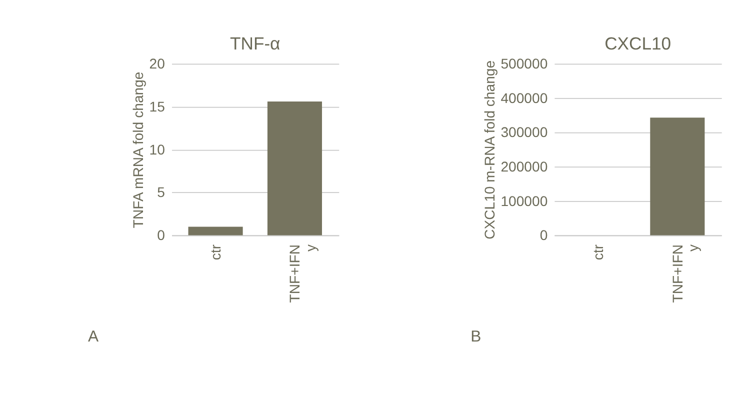  I want to click on chart-title: CXCL10, so click(638, 44).